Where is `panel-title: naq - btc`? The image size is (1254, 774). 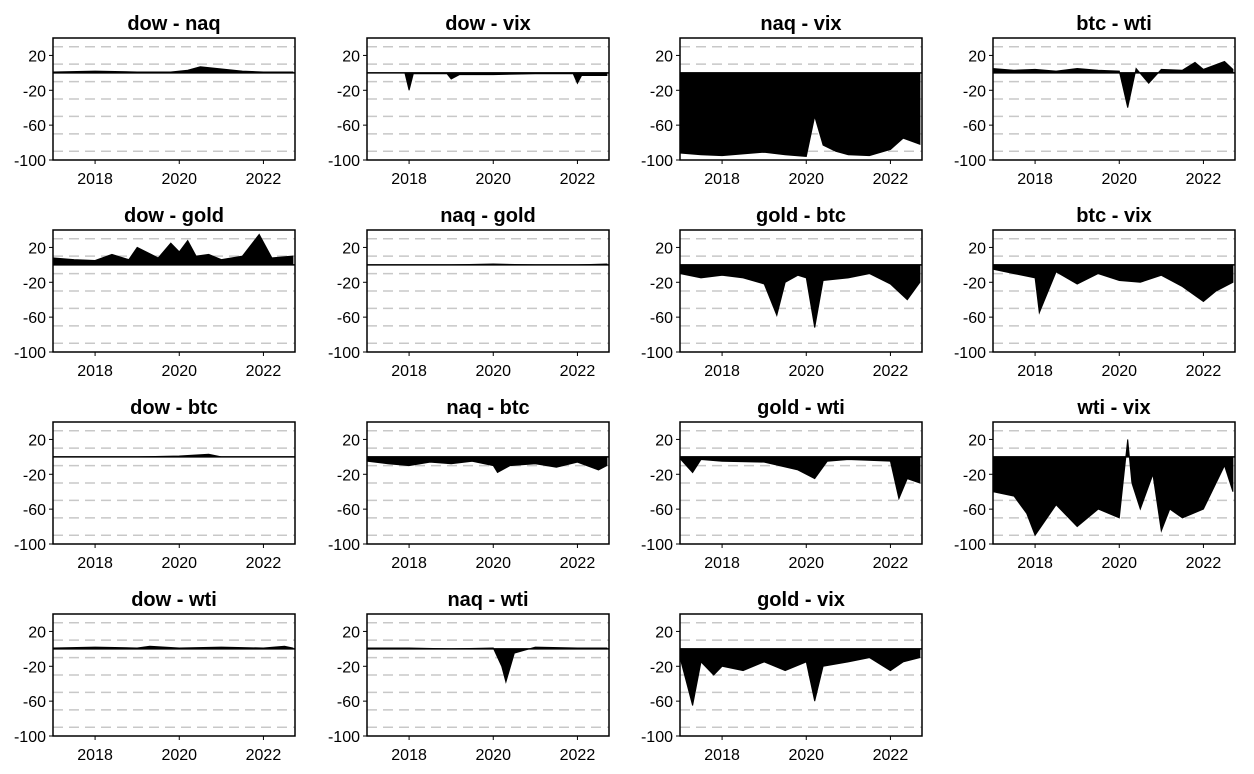
panel-title: naq - btc is located at coordinates (487, 408).